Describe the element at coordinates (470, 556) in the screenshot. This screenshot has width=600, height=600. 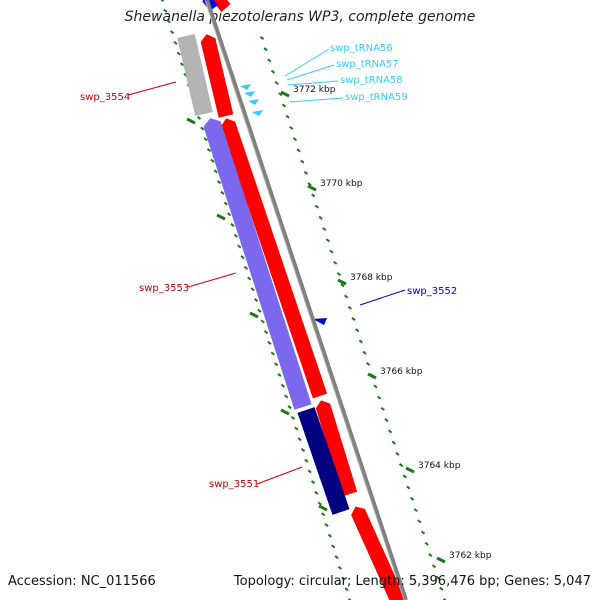
I see `tick-label: 3762 kbp` at that location.